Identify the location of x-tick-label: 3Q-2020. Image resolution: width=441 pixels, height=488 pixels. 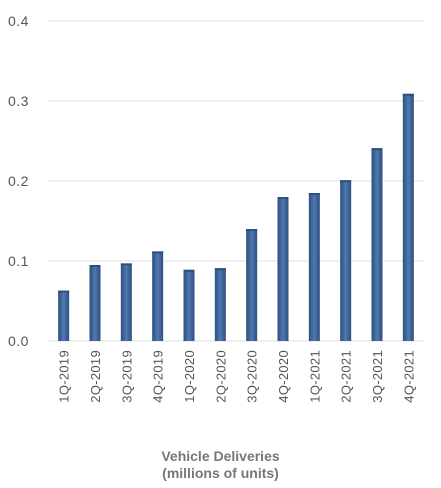
(252, 376).